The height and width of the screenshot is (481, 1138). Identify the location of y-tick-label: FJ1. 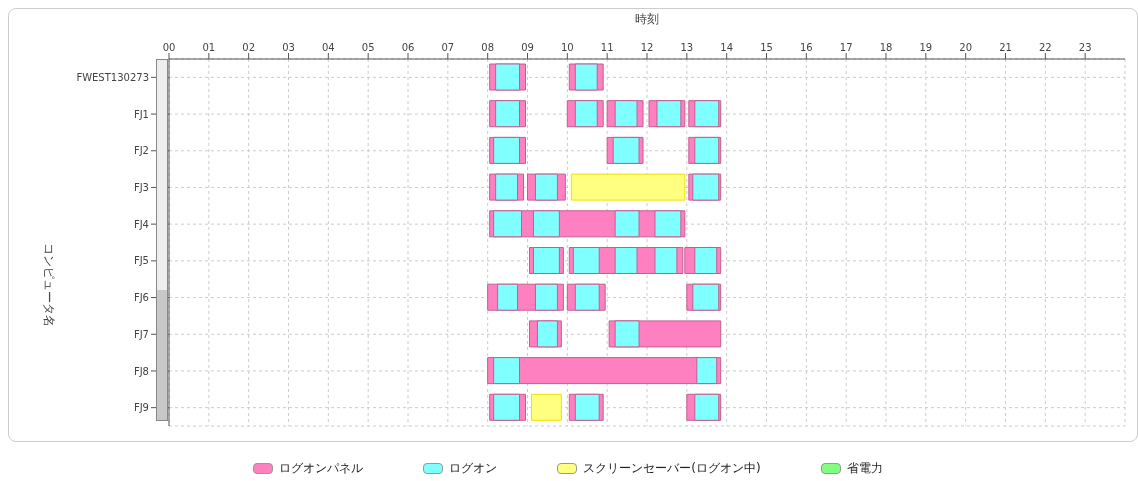
(141, 114).